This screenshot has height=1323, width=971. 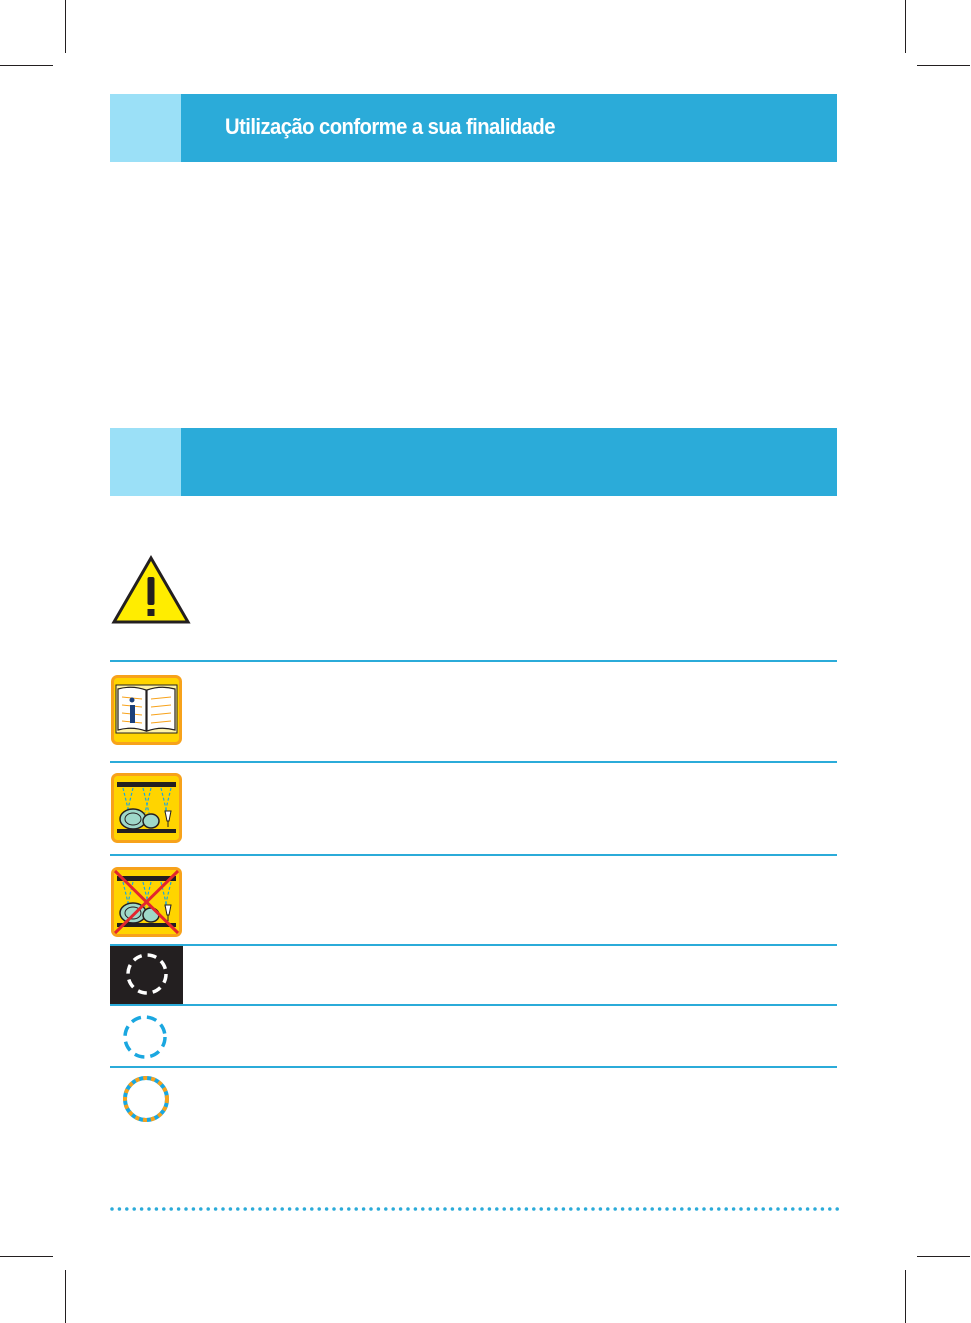 What do you see at coordinates (146, 1100) in the screenshot?
I see `dotted-orange-blue-circle-icon` at bounding box center [146, 1100].